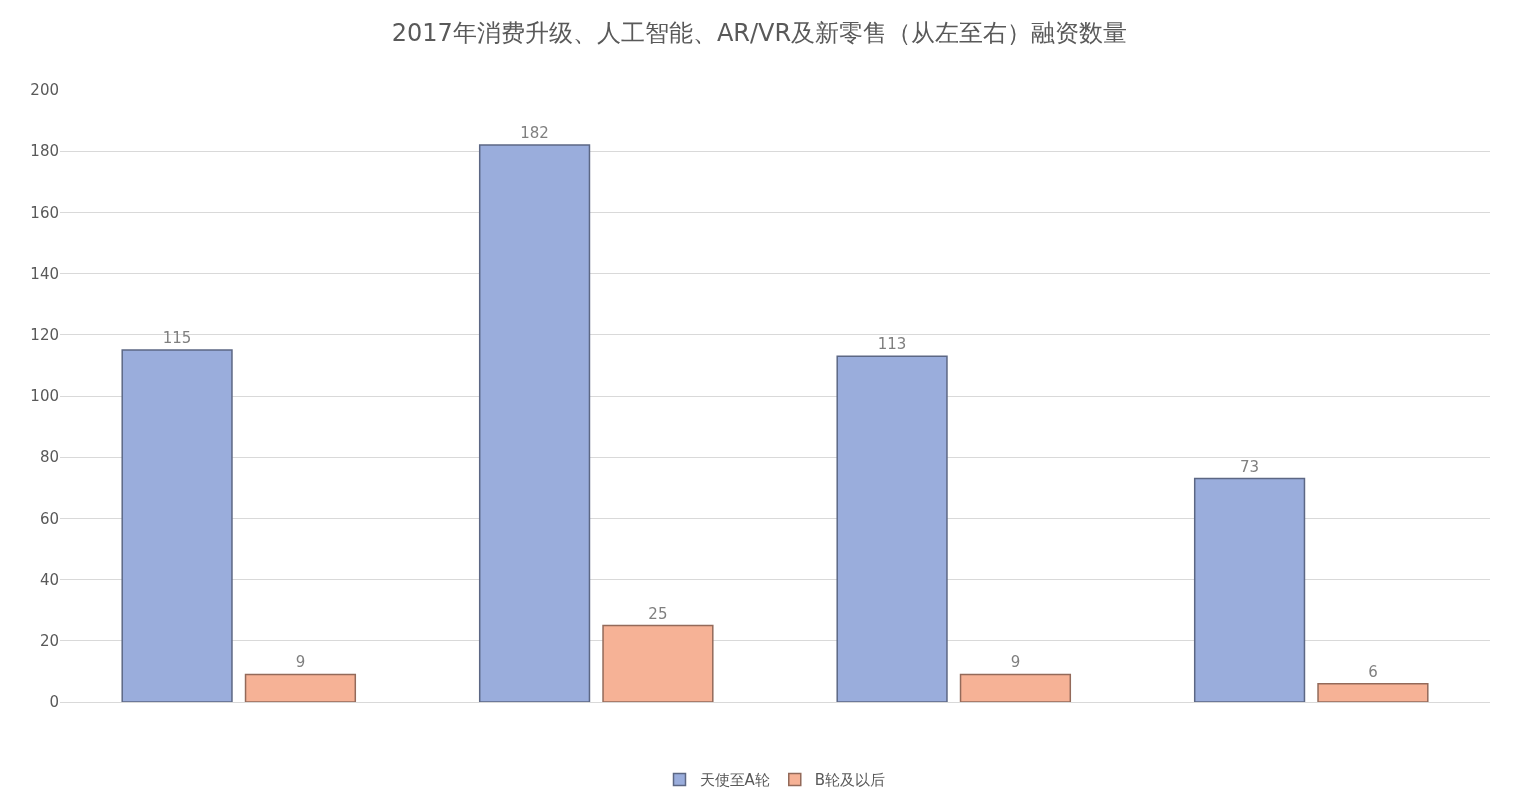  What do you see at coordinates (734, 780) in the screenshot?
I see `legend-label: 天使至A轮` at bounding box center [734, 780].